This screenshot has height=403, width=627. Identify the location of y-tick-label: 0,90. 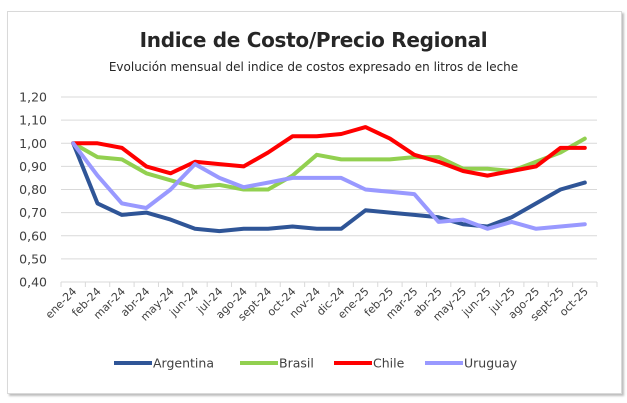
(33, 166).